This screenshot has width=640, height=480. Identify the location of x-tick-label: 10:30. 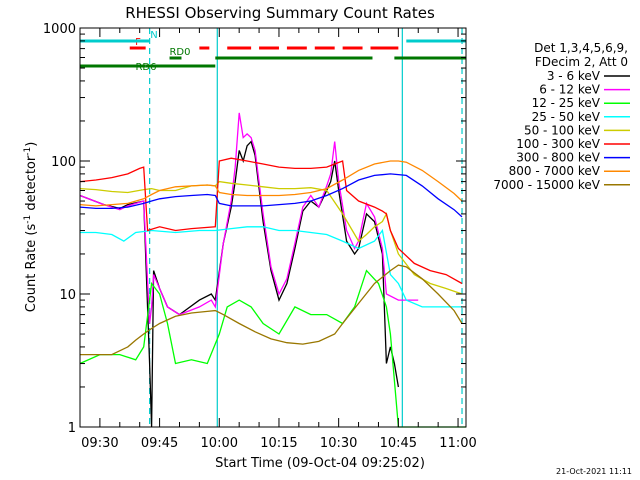
(338, 443).